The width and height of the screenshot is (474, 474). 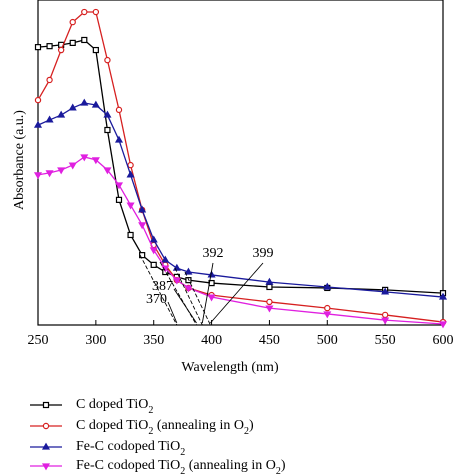 What do you see at coordinates (230, 367) in the screenshot?
I see `x-axis-label: Wavelength (nm)` at bounding box center [230, 367].